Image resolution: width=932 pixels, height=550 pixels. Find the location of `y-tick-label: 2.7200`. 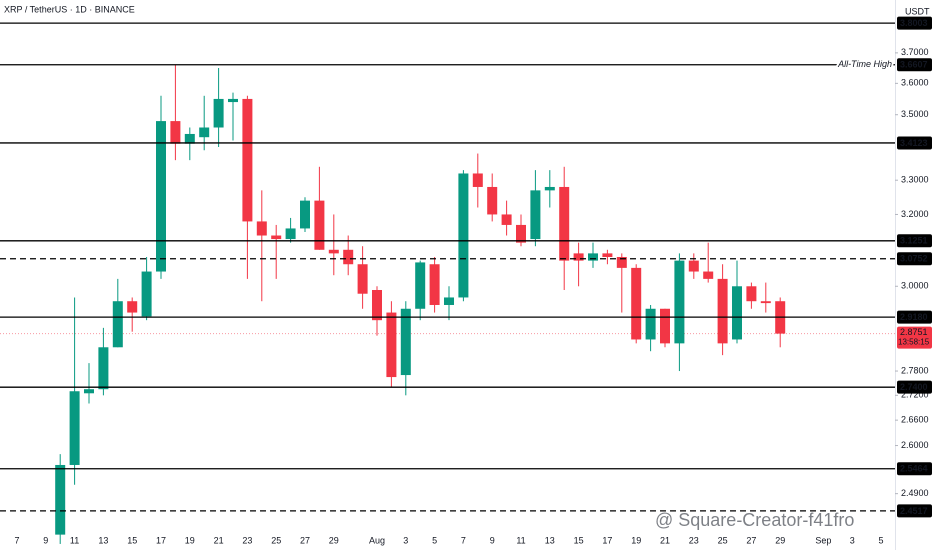

y-tick-label: 2.7200 is located at coordinates (915, 395).